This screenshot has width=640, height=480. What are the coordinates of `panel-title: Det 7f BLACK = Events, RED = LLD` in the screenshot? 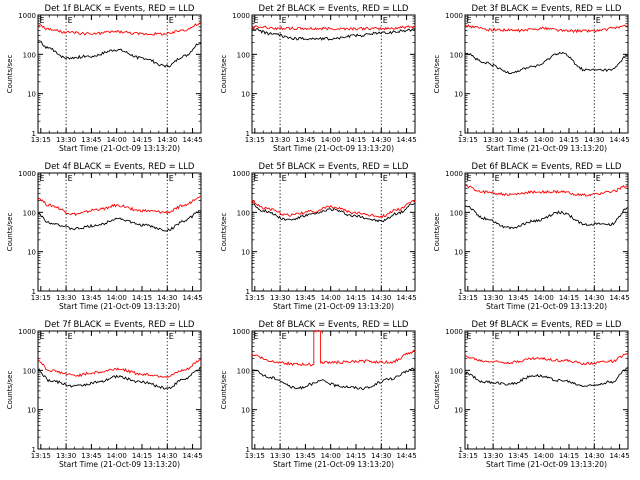 It's located at (120, 325).